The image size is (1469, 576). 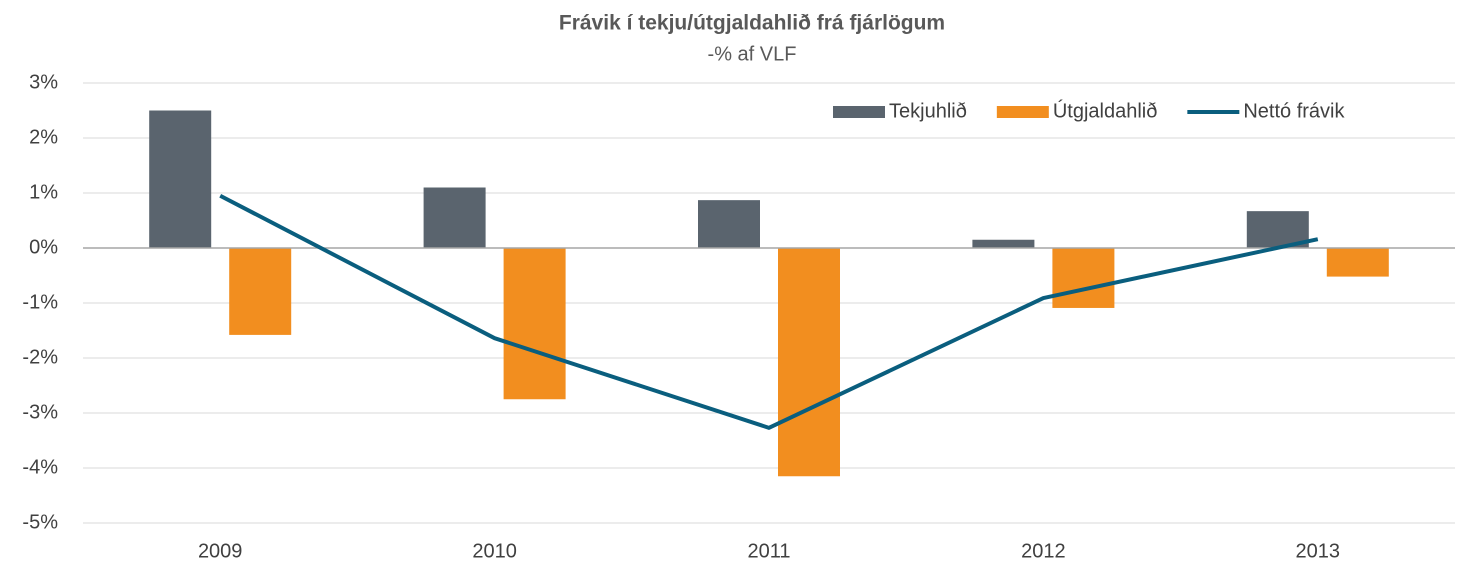 What do you see at coordinates (494, 551) in the screenshot?
I see `x-tick-label: 2010` at bounding box center [494, 551].